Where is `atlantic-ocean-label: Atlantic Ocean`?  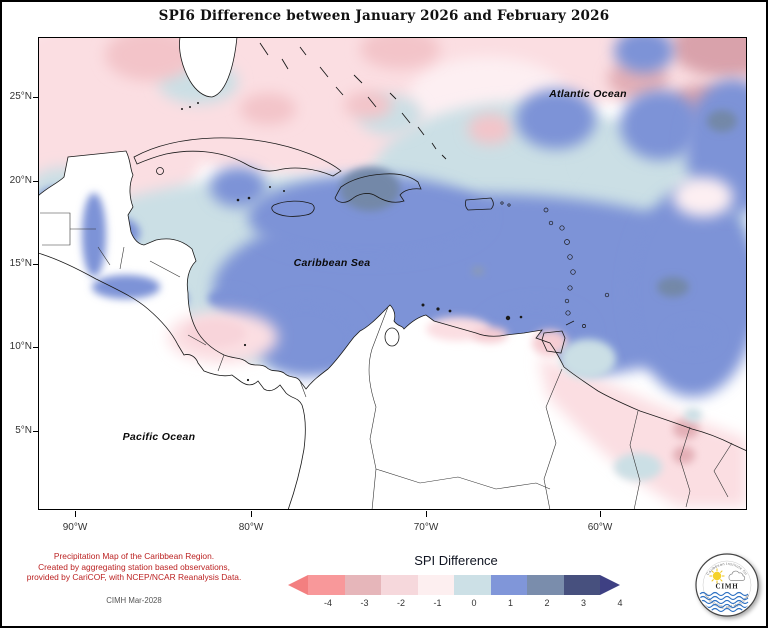 atlantic-ocean-label: Atlantic Ocean is located at coordinates (588, 94).